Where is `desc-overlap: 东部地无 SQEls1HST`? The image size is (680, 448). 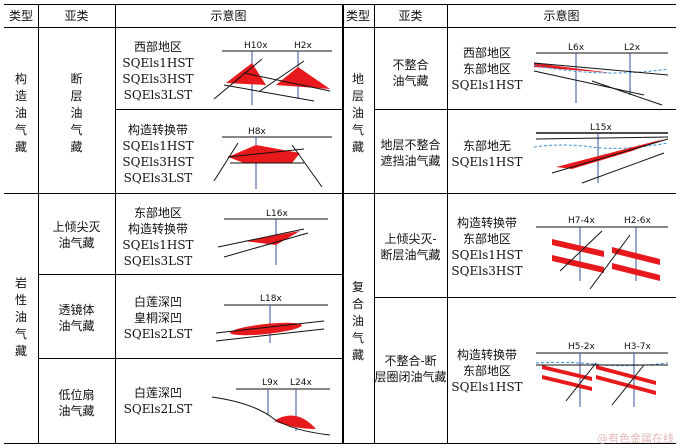
desc-overlap: 东部地无 SQEls1HST is located at coordinates (487, 154).